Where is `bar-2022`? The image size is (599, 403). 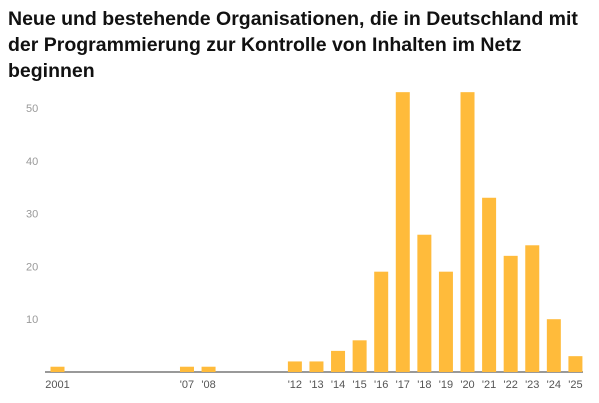
bar-2022 is located at coordinates (510, 313).